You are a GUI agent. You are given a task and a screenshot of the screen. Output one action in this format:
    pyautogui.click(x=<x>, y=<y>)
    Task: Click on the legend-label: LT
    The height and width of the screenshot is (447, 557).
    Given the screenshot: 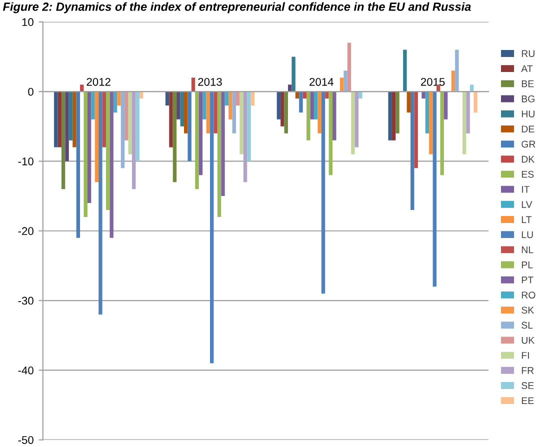 What is the action you would take?
    pyautogui.click(x=527, y=219)
    